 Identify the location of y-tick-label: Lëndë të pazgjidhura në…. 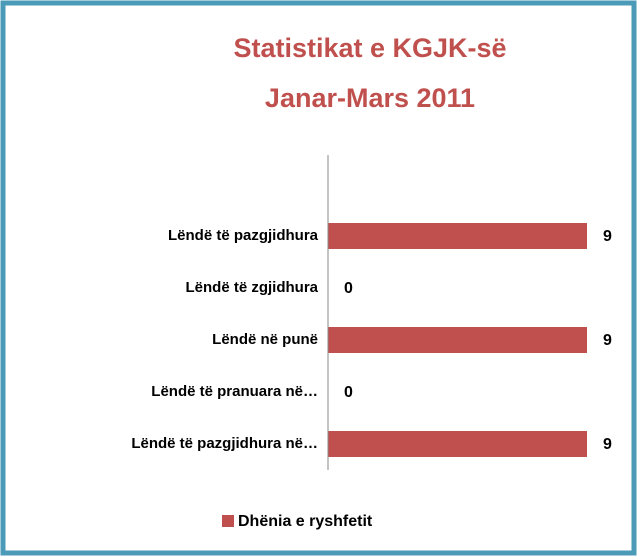
(224, 443).